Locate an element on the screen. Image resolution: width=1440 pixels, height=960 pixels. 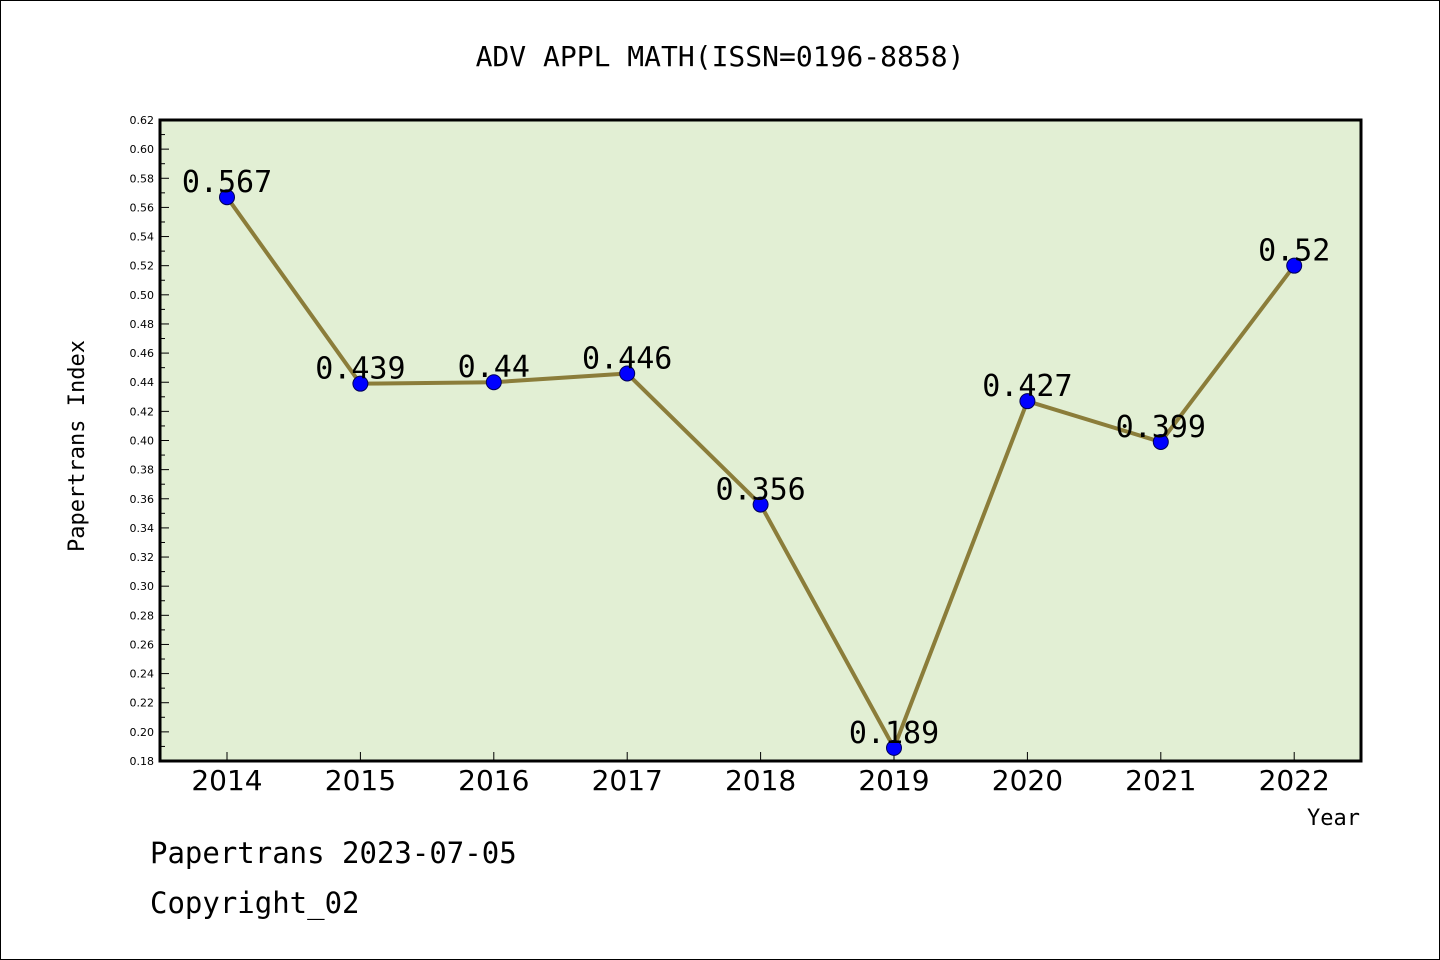
y-axis-label: Papertrans Index is located at coordinates (77, 446).